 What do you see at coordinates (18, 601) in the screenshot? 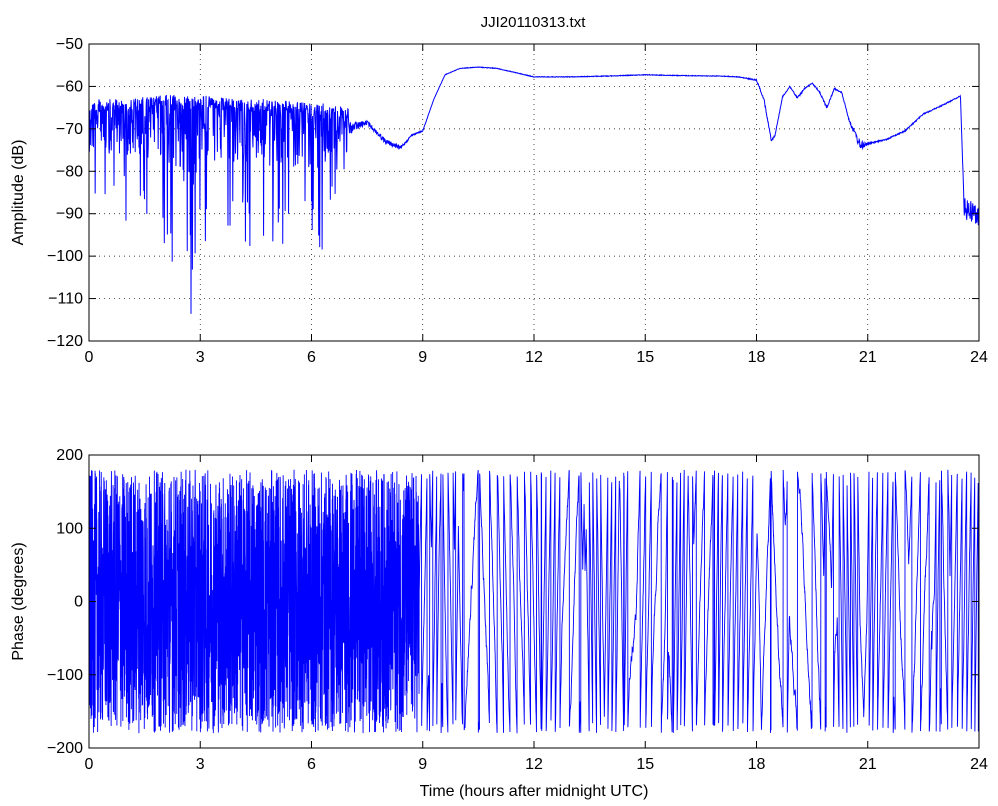
I see `phase-y-label: Phase (degrees)` at bounding box center [18, 601].